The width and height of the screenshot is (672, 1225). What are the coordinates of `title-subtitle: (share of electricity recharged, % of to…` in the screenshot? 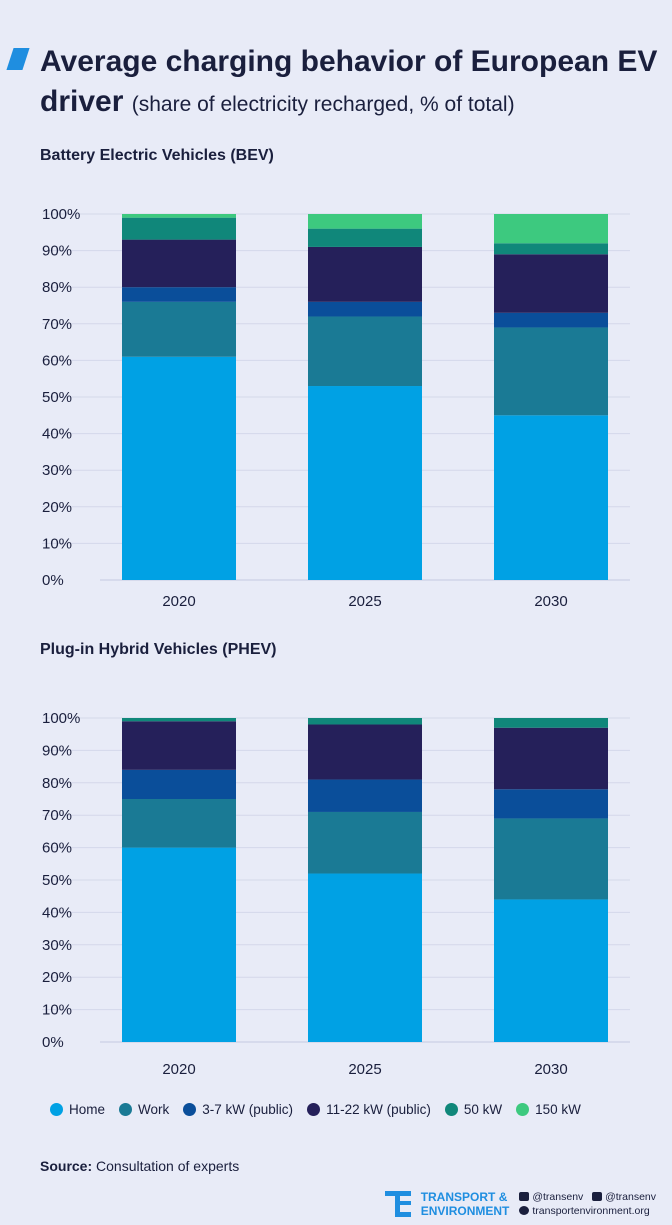 It's located at (323, 104).